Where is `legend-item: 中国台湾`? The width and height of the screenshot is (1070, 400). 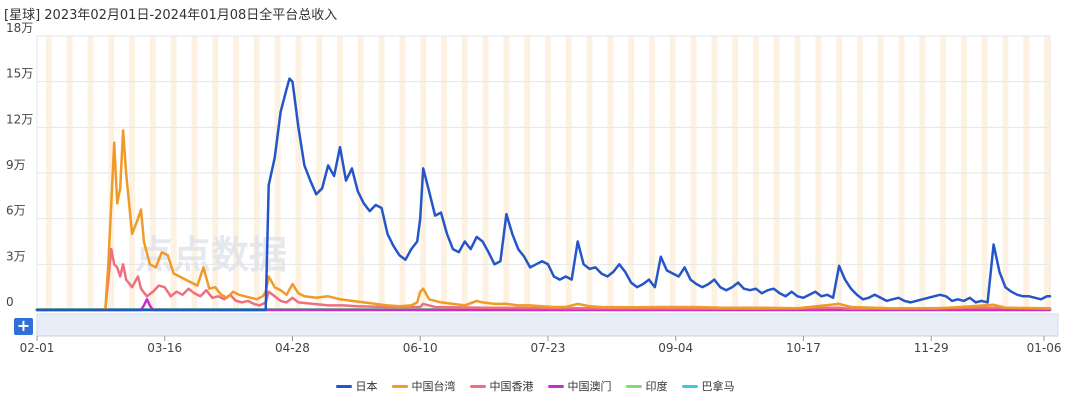 legend-item: 中国台湾 is located at coordinates (423, 386).